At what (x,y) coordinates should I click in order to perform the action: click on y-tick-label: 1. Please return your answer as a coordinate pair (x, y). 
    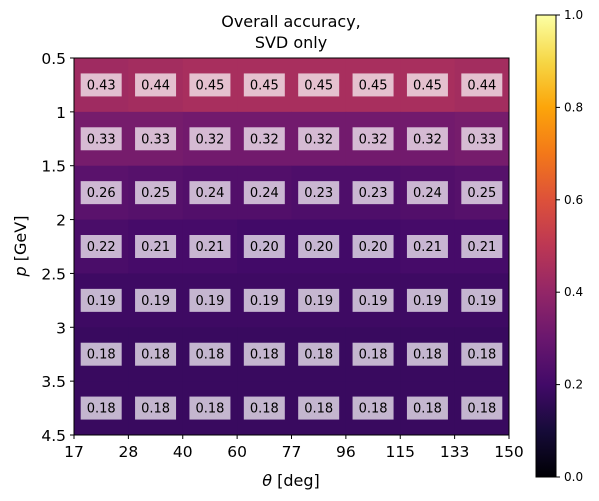
    Looking at the image, I should click on (61, 113).